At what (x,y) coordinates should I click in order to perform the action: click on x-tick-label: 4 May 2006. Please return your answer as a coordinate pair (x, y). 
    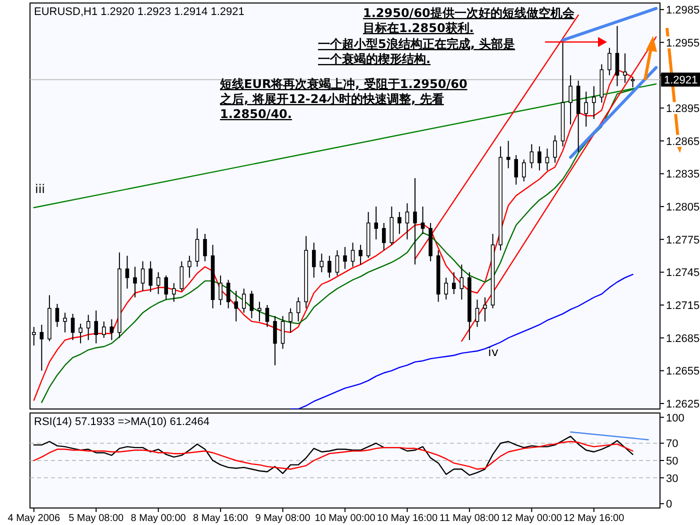
    Looking at the image, I should click on (34, 518).